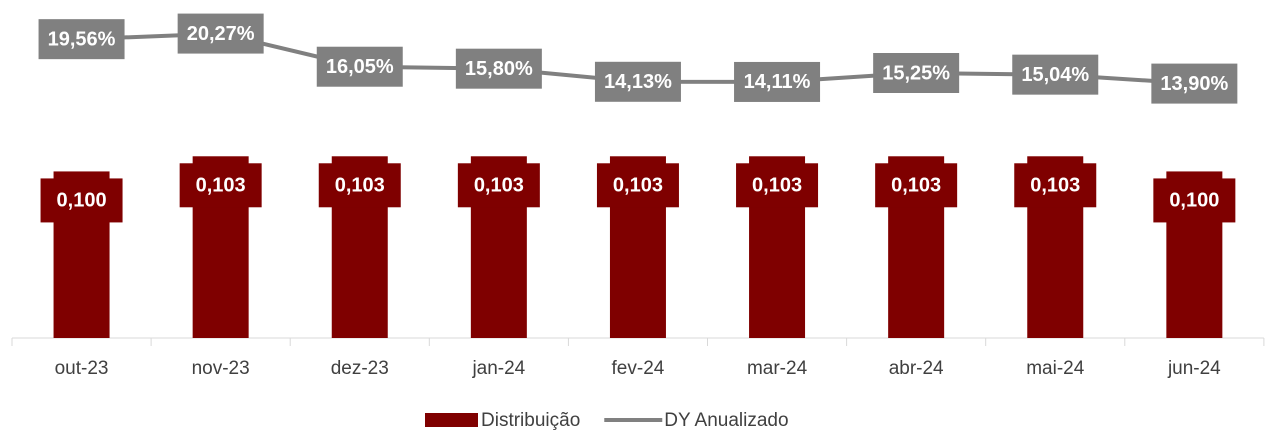 This screenshot has width=1274, height=430. I want to click on data-label: 15,80%, so click(499, 69).